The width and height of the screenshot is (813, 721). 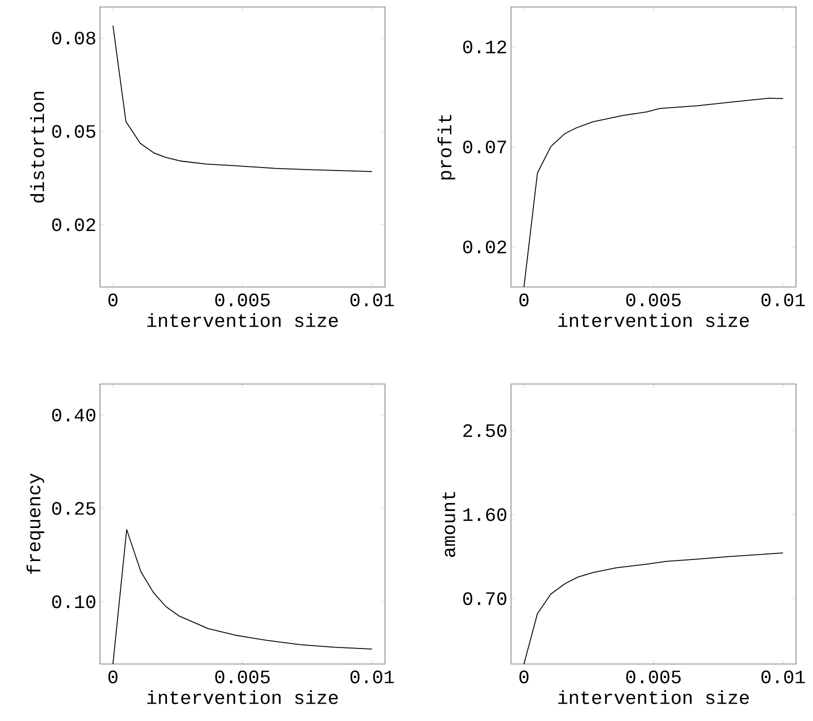 What do you see at coordinates (484, 599) in the screenshot?
I see `y-tick-label: 0.70` at bounding box center [484, 599].